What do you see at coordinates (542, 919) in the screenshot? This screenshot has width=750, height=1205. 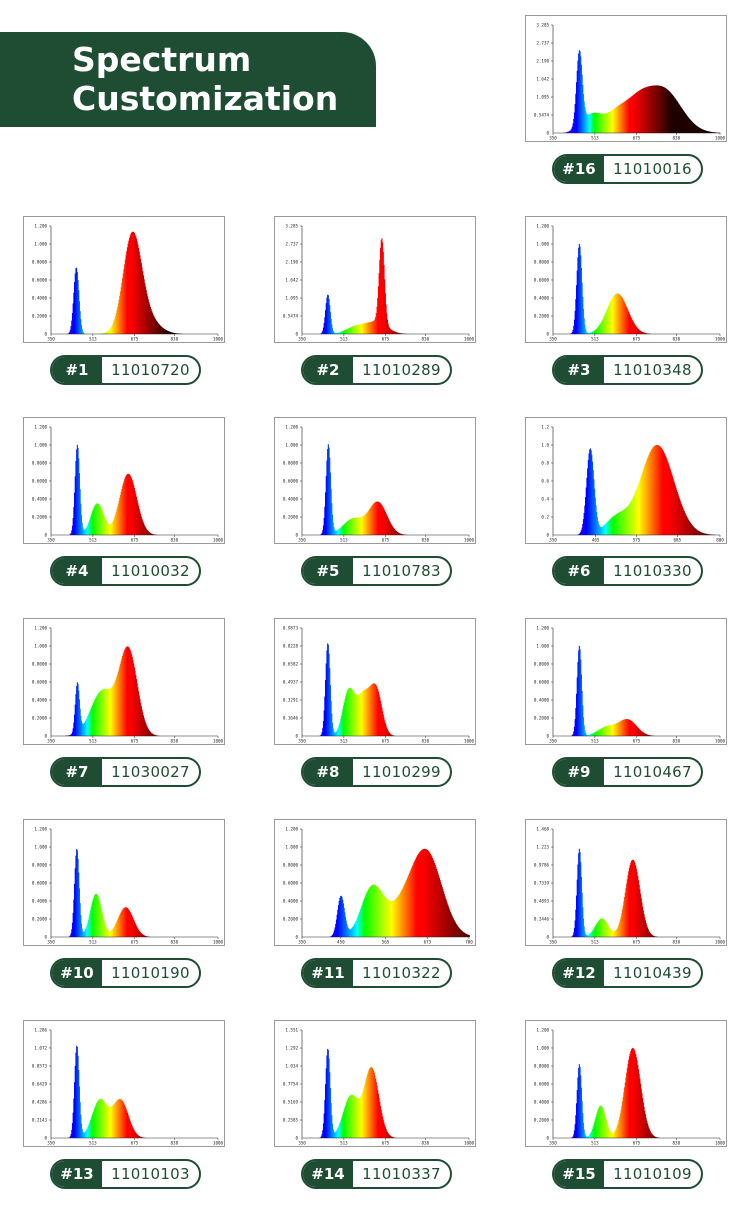 I see `y-tick-label: 0.2446` at bounding box center [542, 919].